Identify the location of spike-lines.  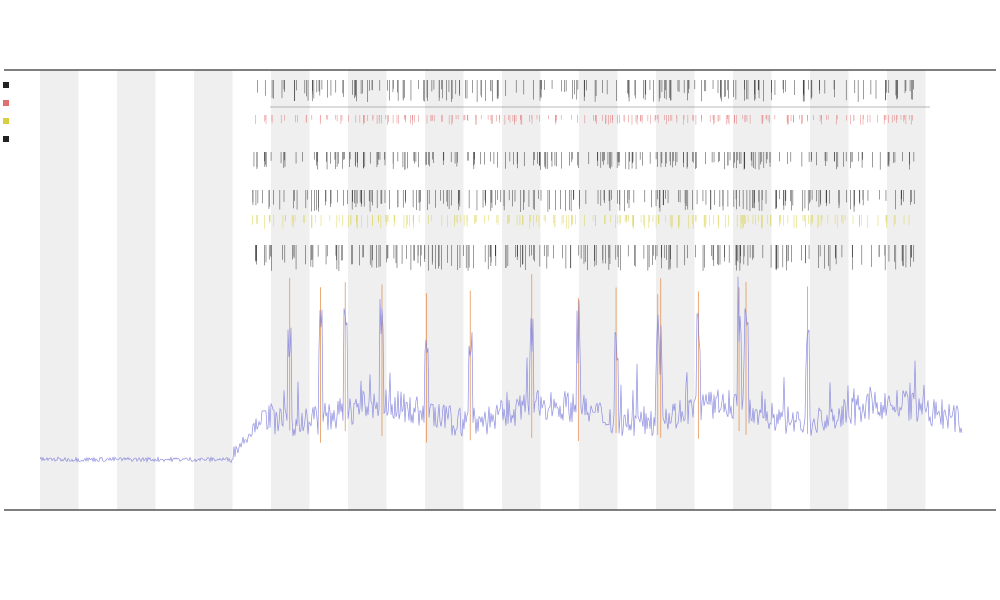
(548, 358).